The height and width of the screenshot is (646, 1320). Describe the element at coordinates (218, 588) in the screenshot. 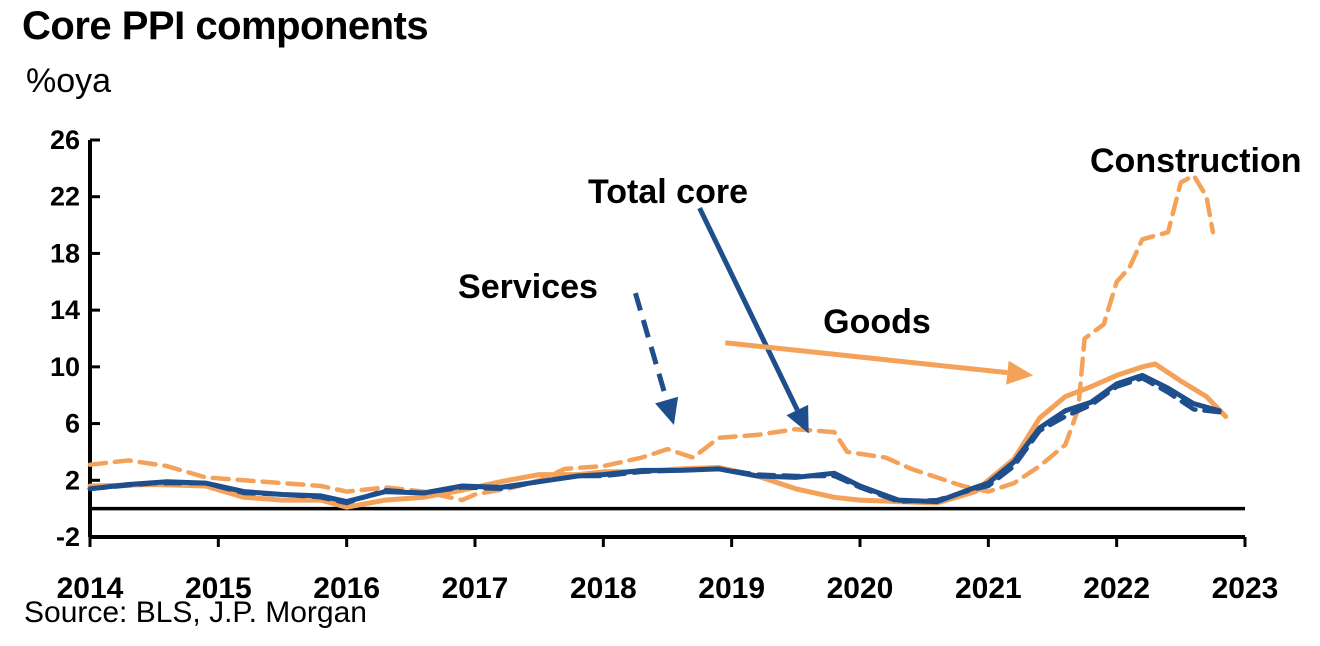

I see `x-tick-label: 2015` at that location.